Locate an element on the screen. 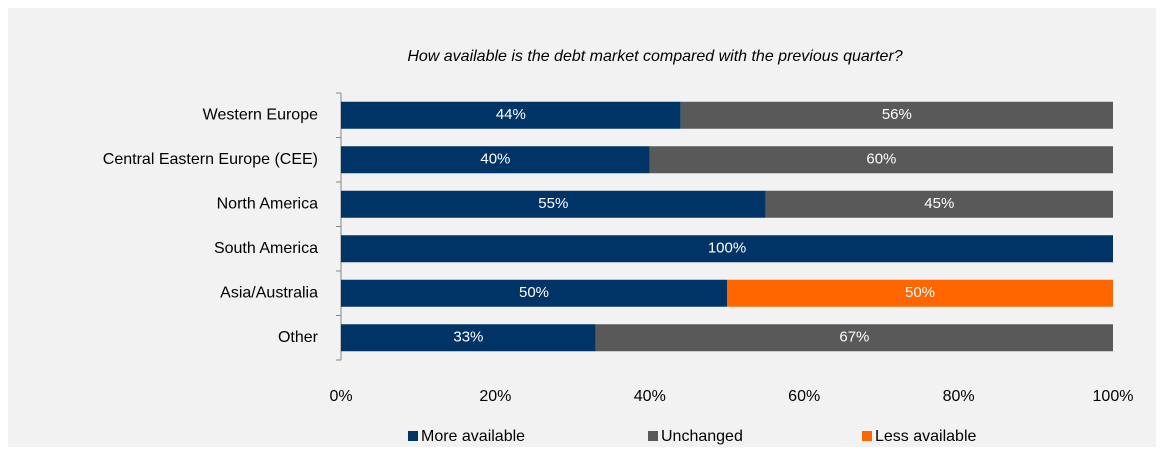 This screenshot has width=1164, height=455. bar-label: 56% is located at coordinates (897, 114).